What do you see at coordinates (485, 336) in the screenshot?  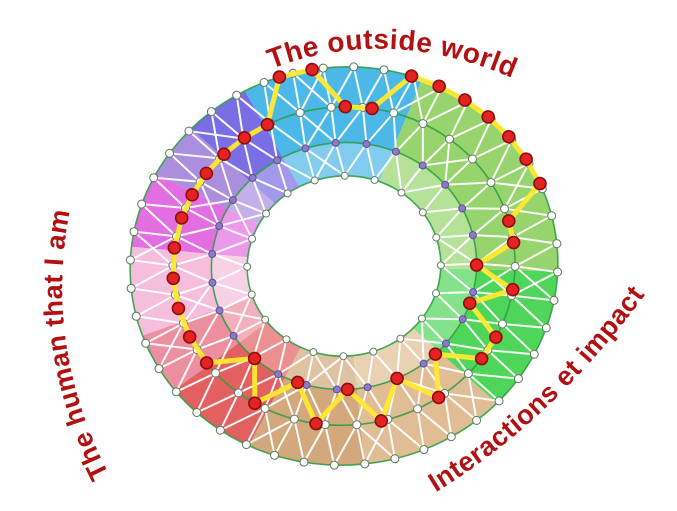 I see `sector-green-bright` at bounding box center [485, 336].